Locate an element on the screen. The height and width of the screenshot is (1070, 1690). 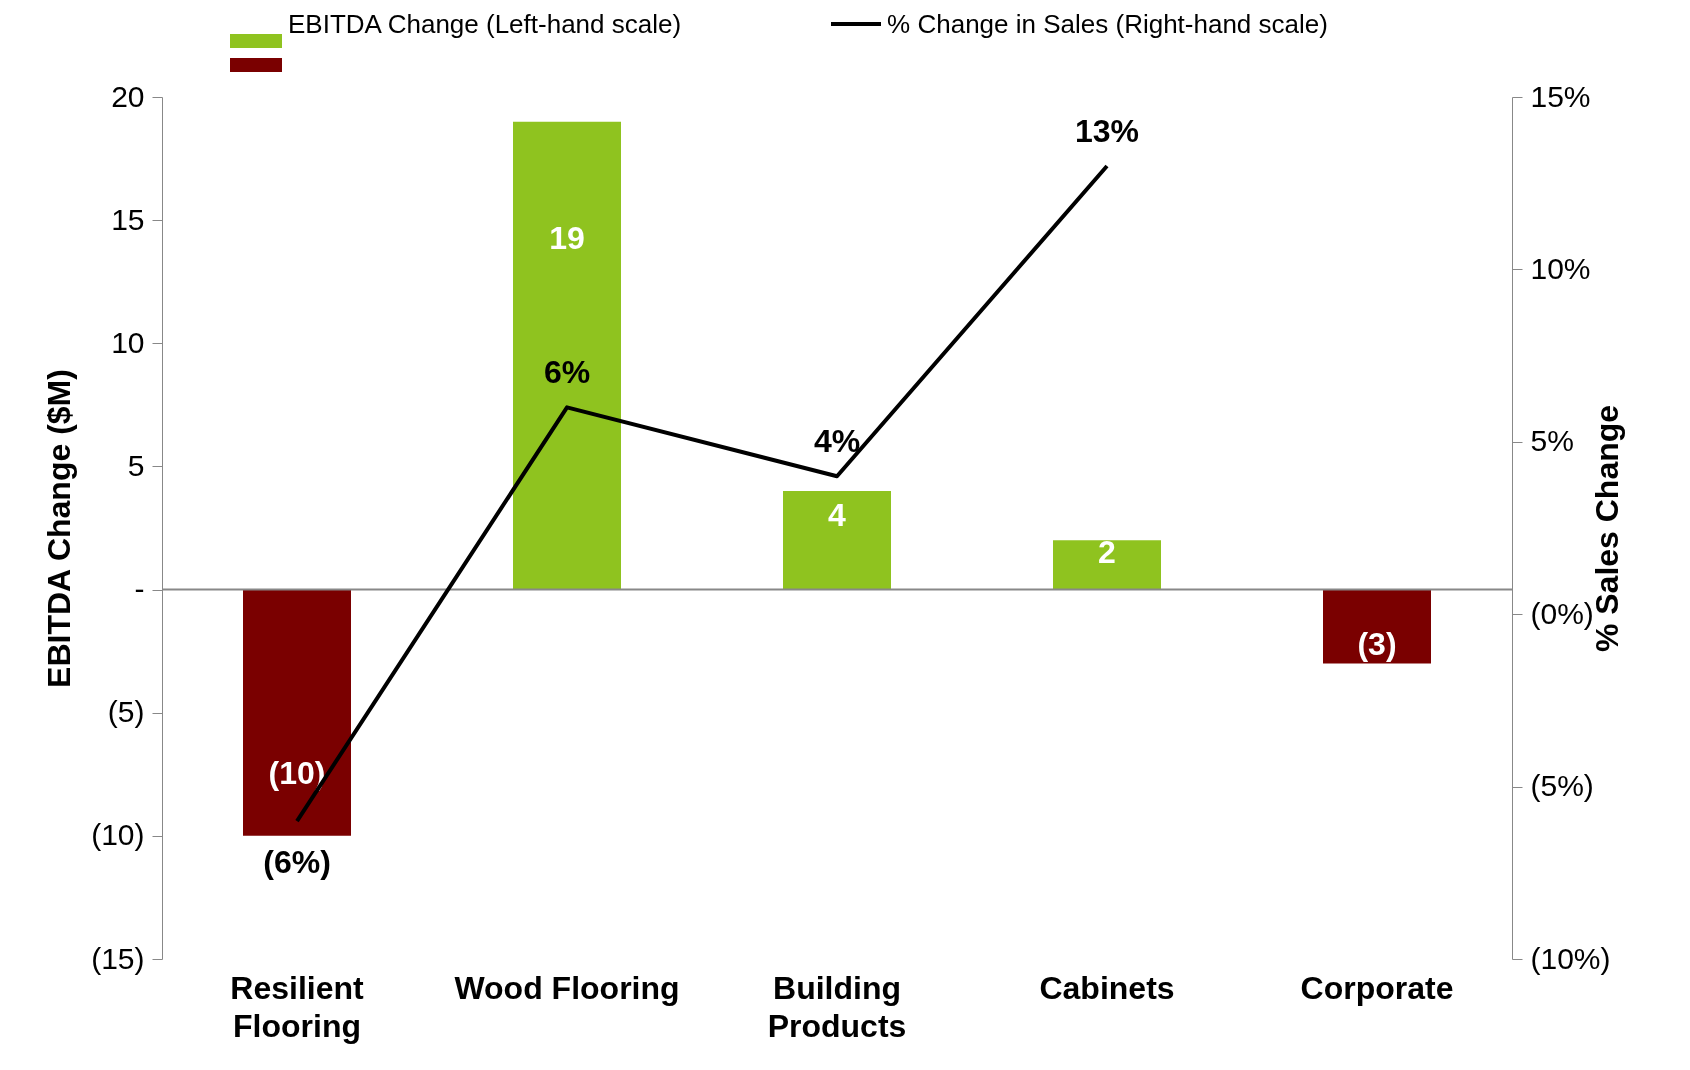
y-tick-label: (5) is located at coordinates (126, 712).